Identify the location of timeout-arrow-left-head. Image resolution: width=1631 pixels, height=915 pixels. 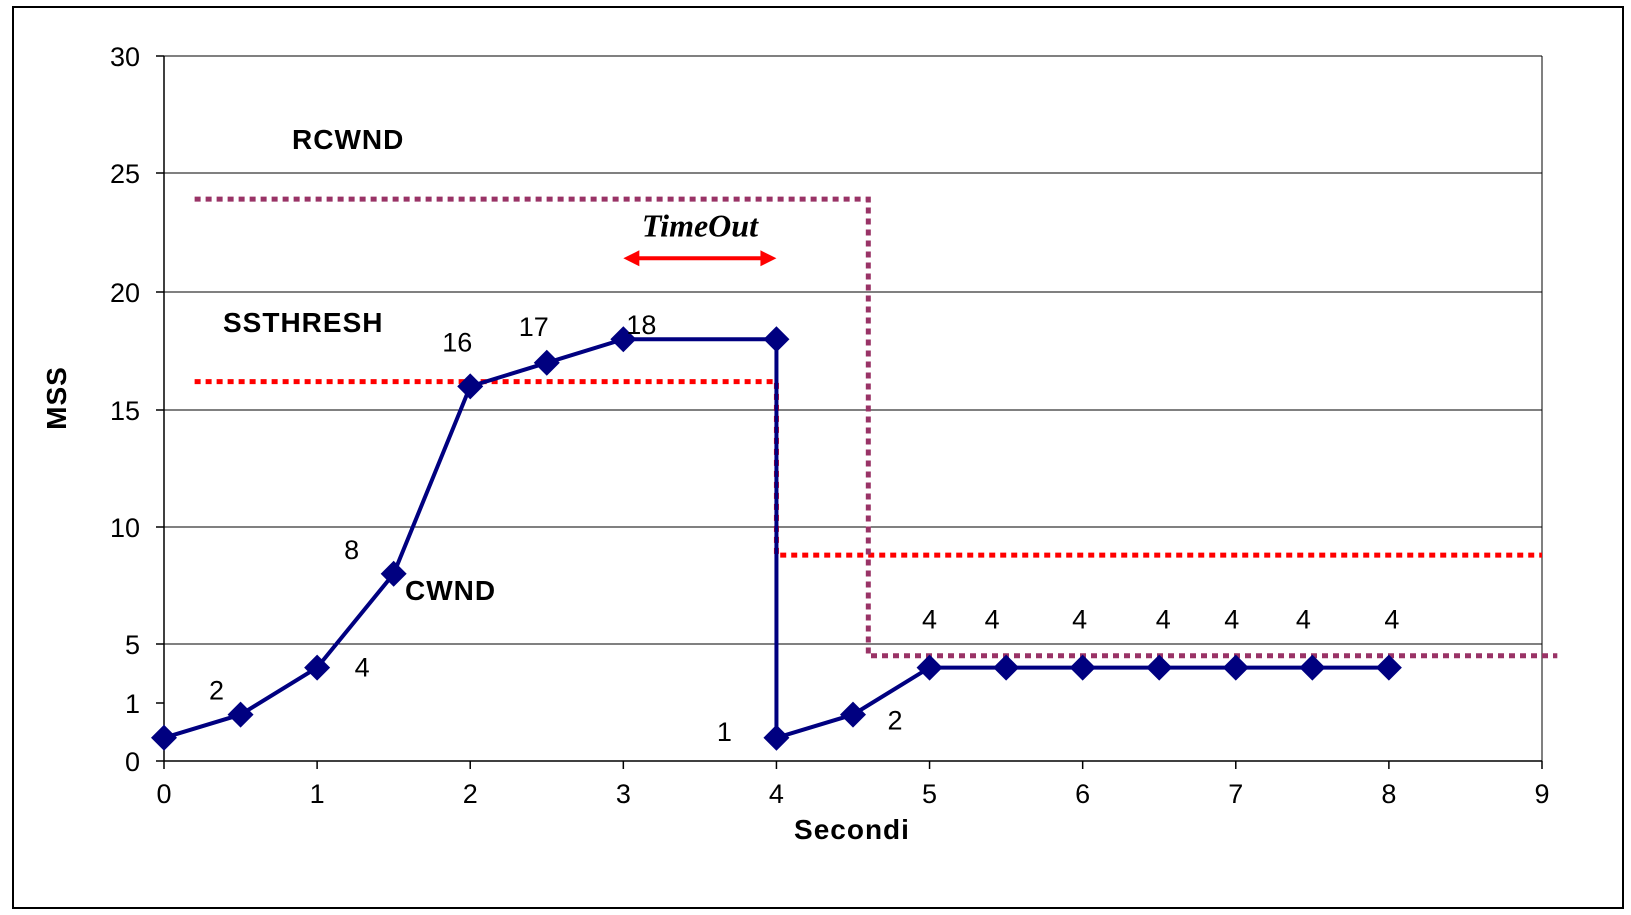
(631, 258).